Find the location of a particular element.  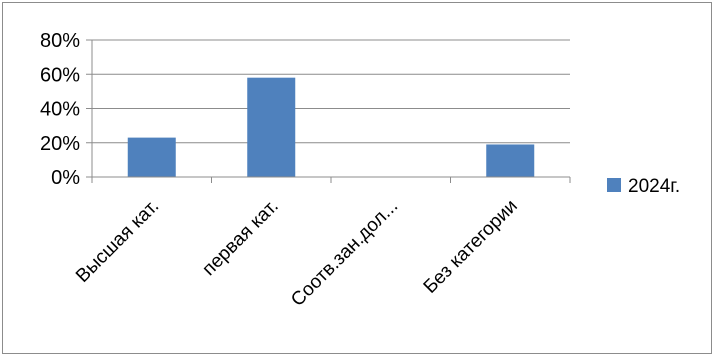

x-tick-label: первая кат. is located at coordinates (240, 238).